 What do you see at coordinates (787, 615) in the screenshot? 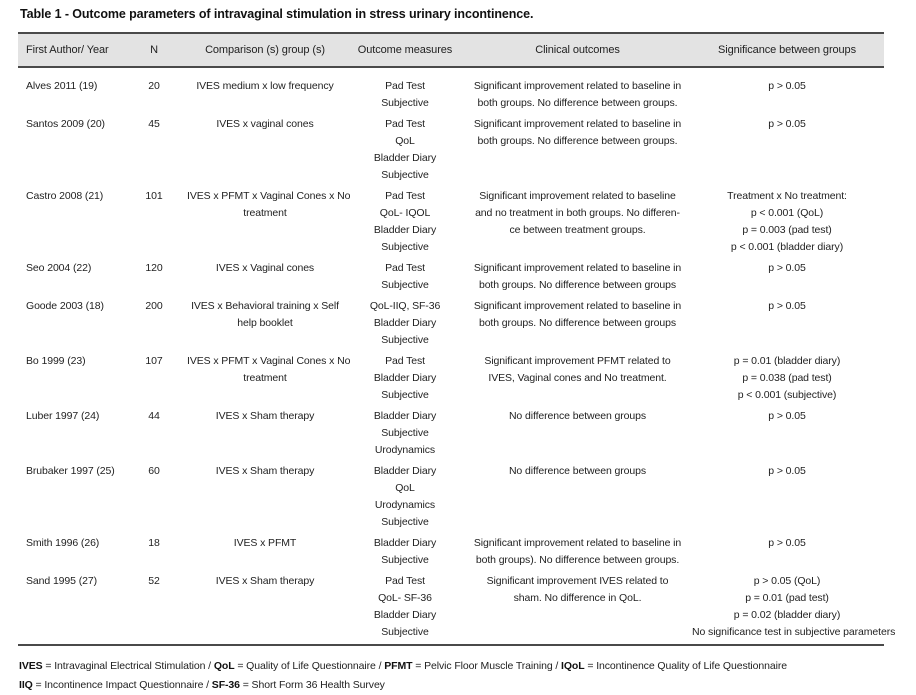
I see `cell-line: p = 0.02 (bladder diary)` at bounding box center [787, 615].